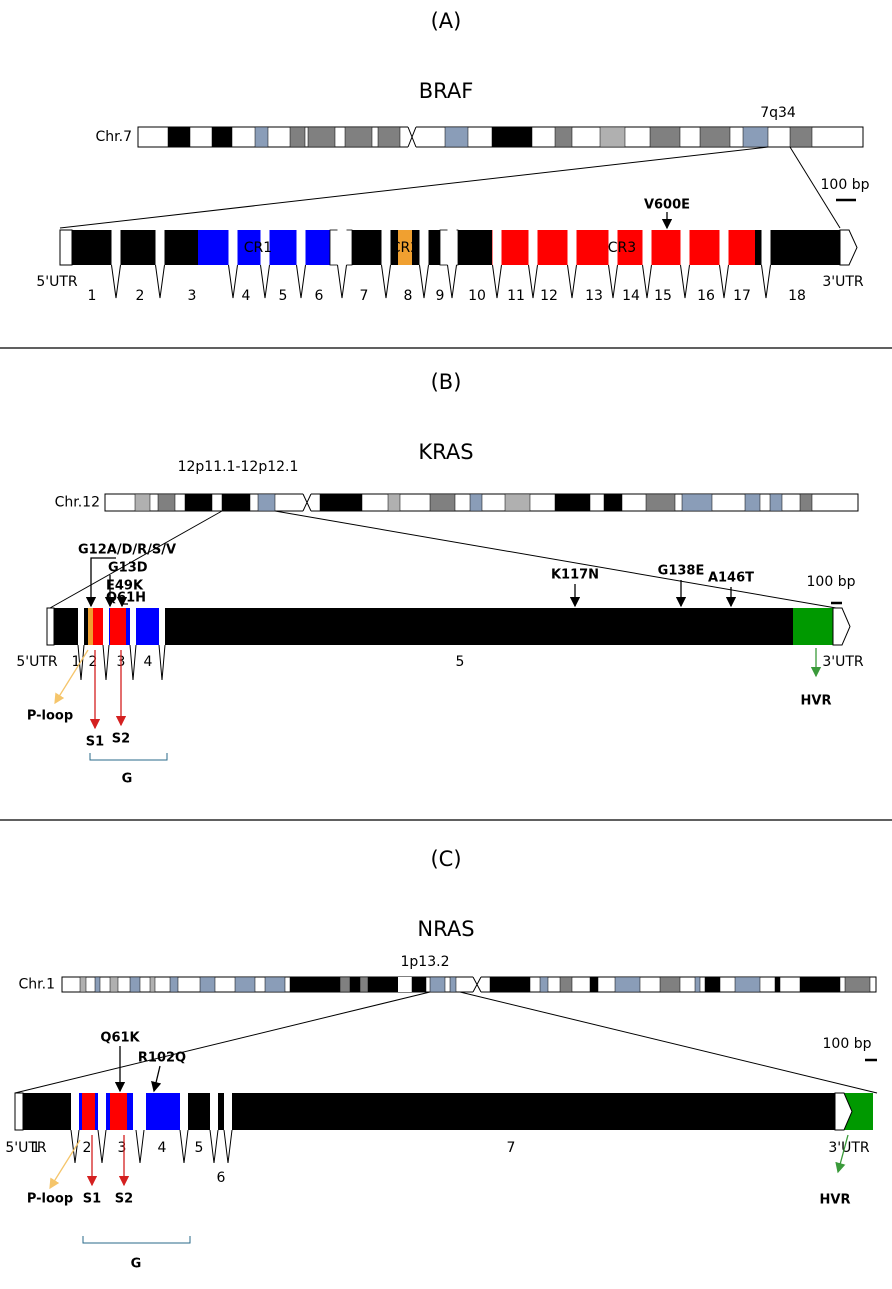  I want to click on centromere, so click(414, 137).